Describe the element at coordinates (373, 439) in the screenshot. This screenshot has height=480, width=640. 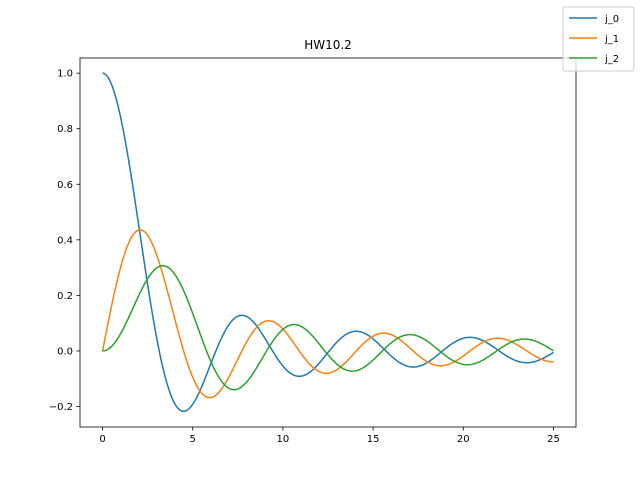
I see `x-tick-label: 15` at that location.